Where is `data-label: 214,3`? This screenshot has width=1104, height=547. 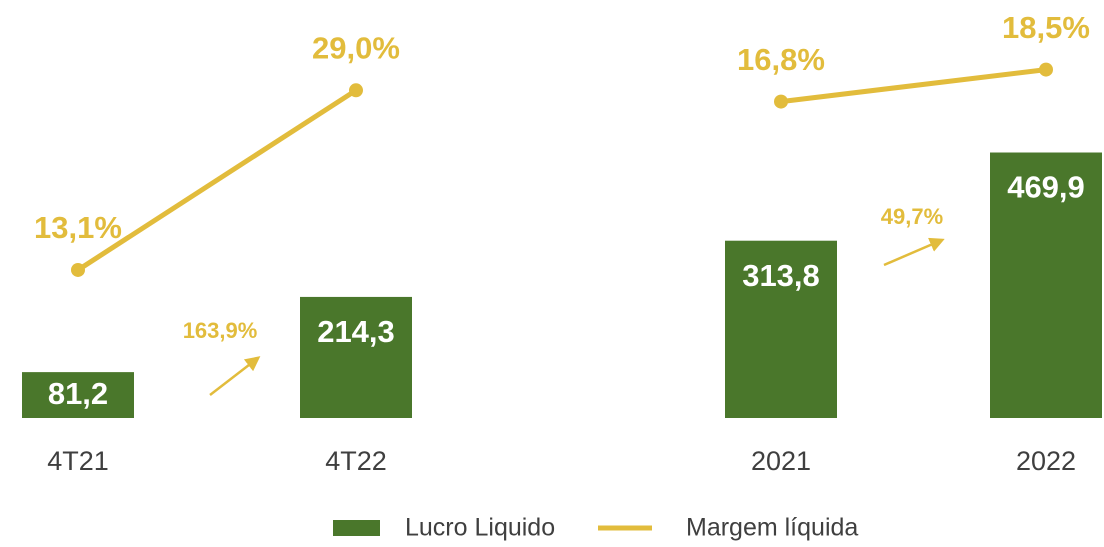
data-label: 214,3 is located at coordinates (356, 331).